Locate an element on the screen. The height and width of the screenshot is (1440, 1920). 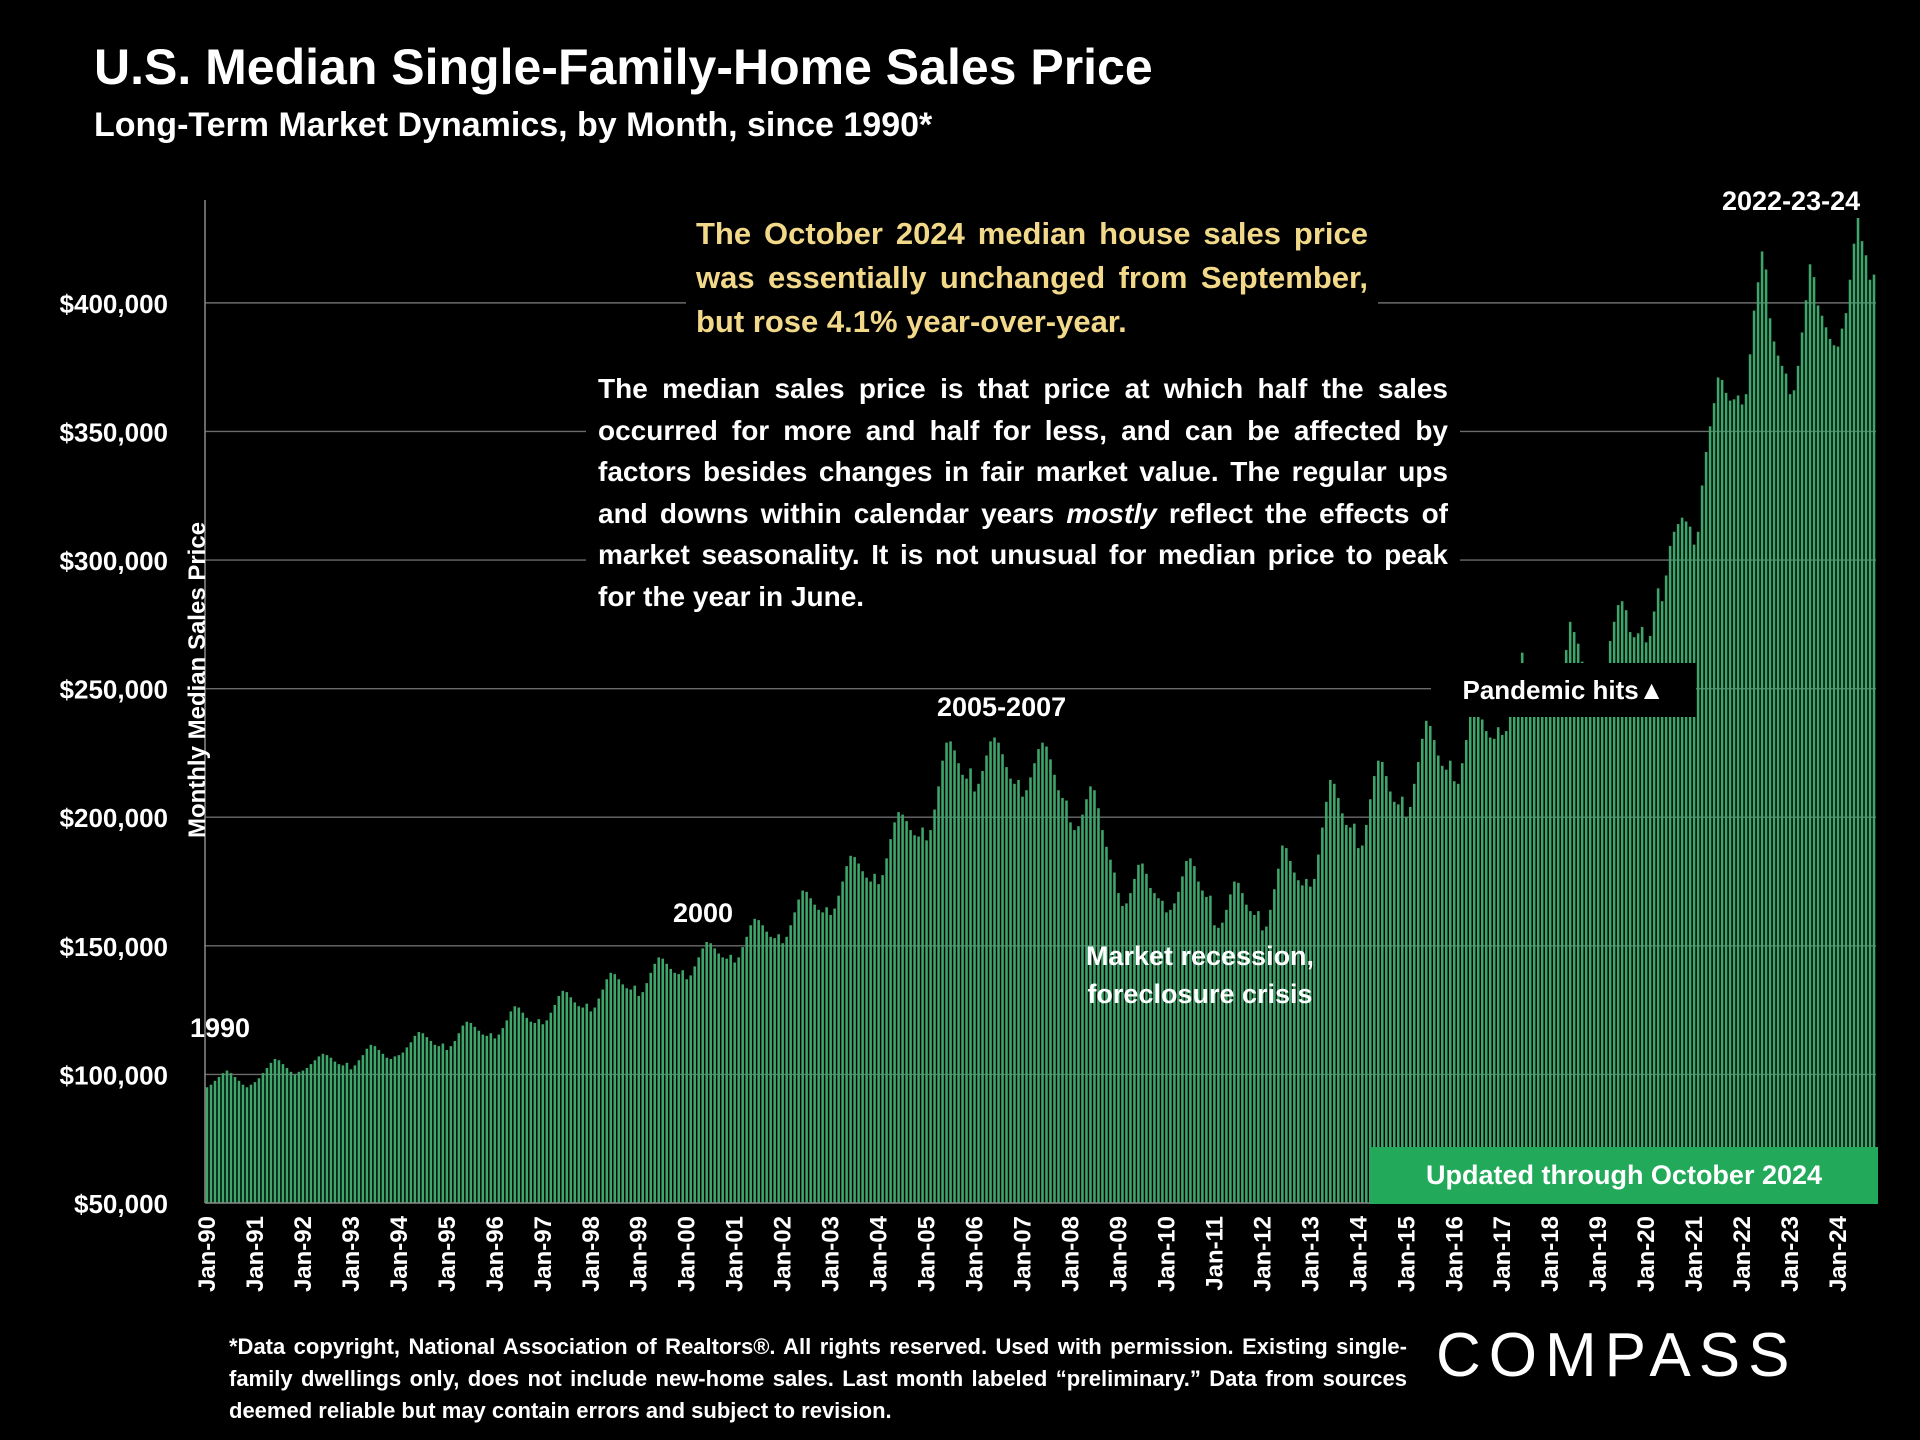
y-tick-label: $100,000 is located at coordinates (114, 1075).